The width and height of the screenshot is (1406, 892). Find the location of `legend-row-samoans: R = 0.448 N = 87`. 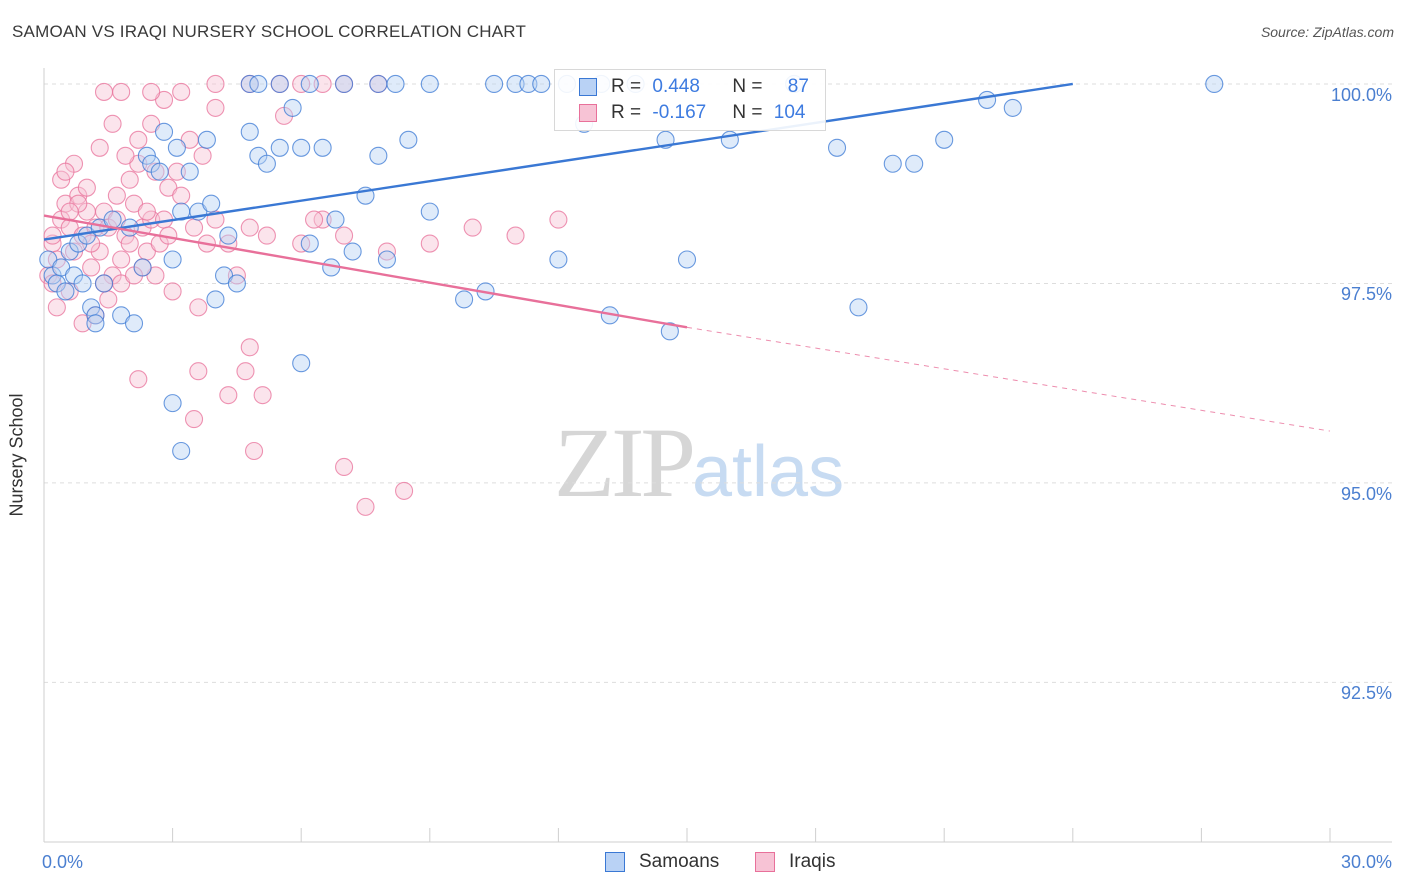

legend-row-samoans: R = 0.448 N = 87 is located at coordinates (694, 87).